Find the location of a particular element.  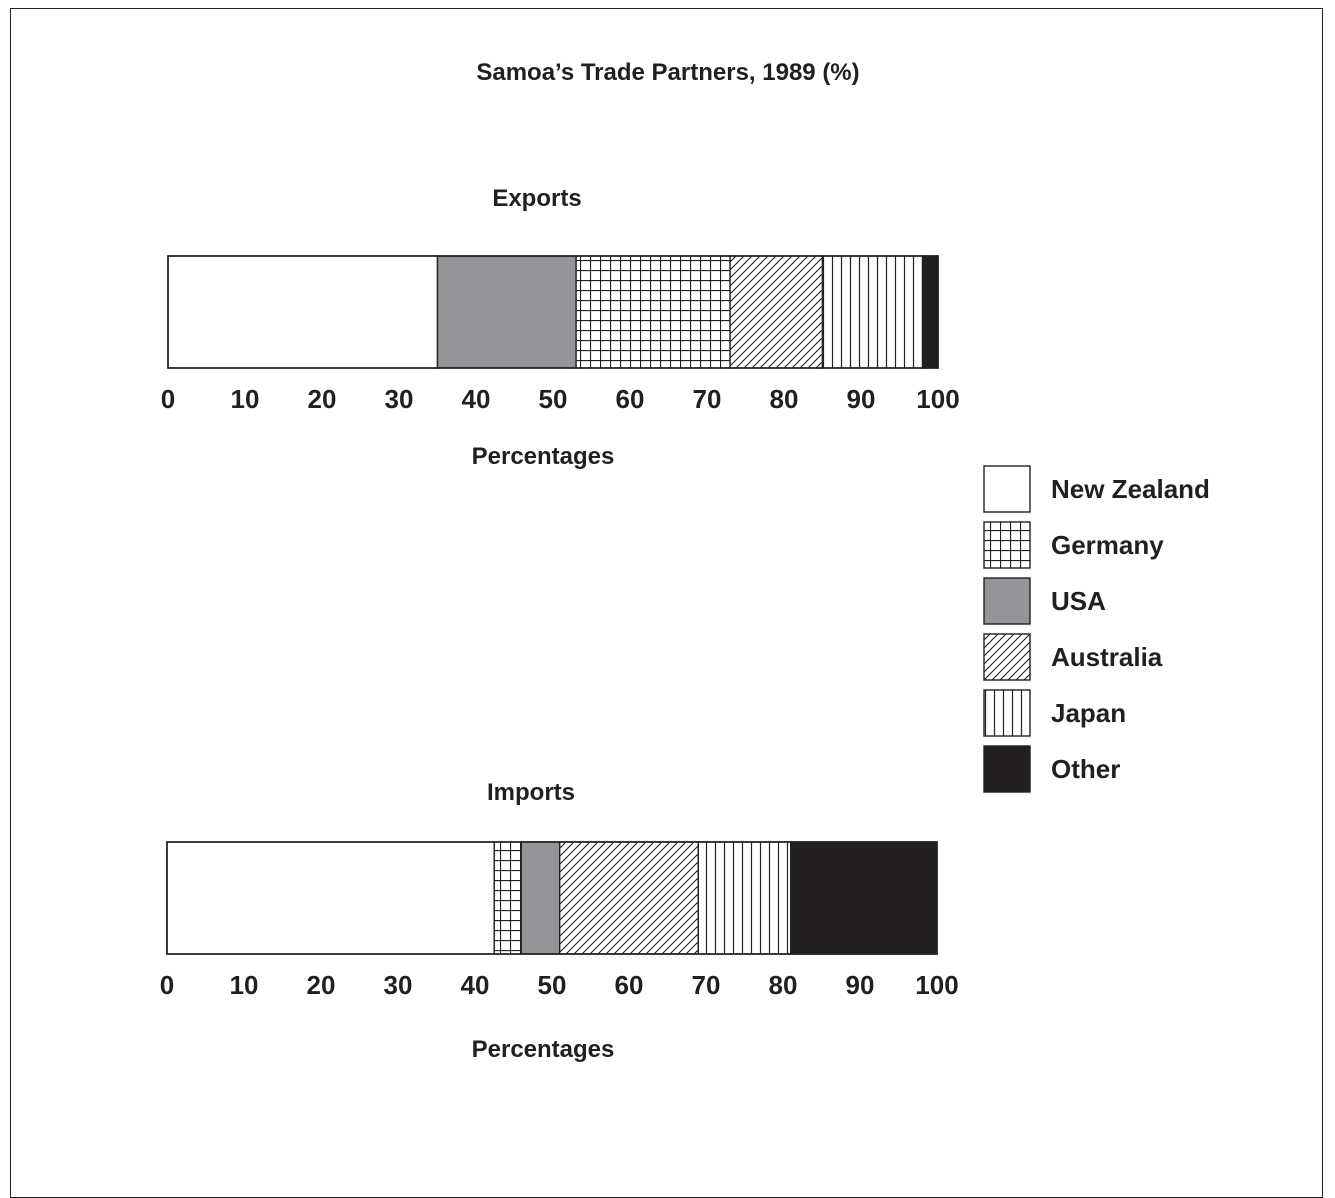

legend-label-australia: Australia is located at coordinates (1107, 657).